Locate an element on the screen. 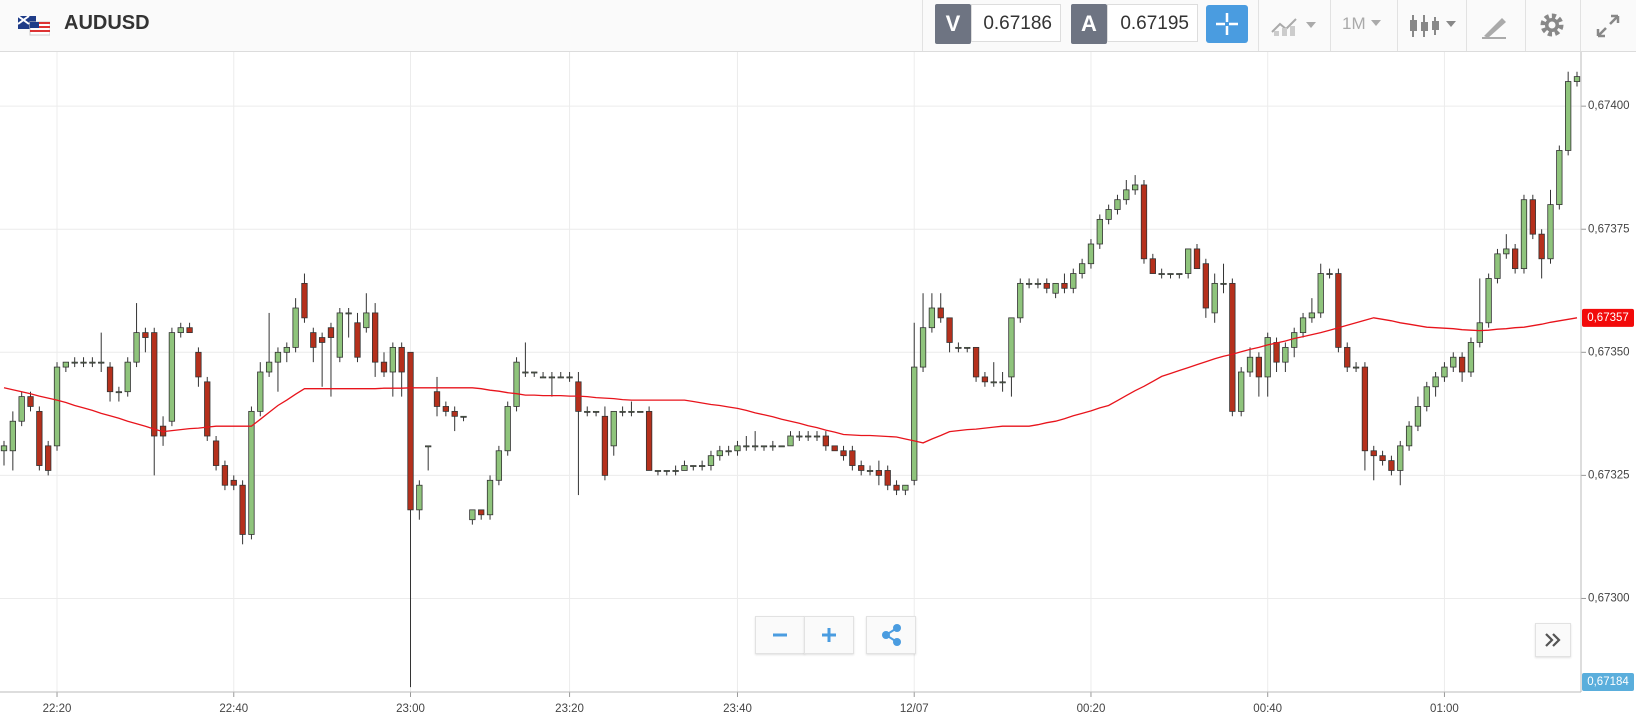  chart-type-button is located at coordinates (1294, 26).